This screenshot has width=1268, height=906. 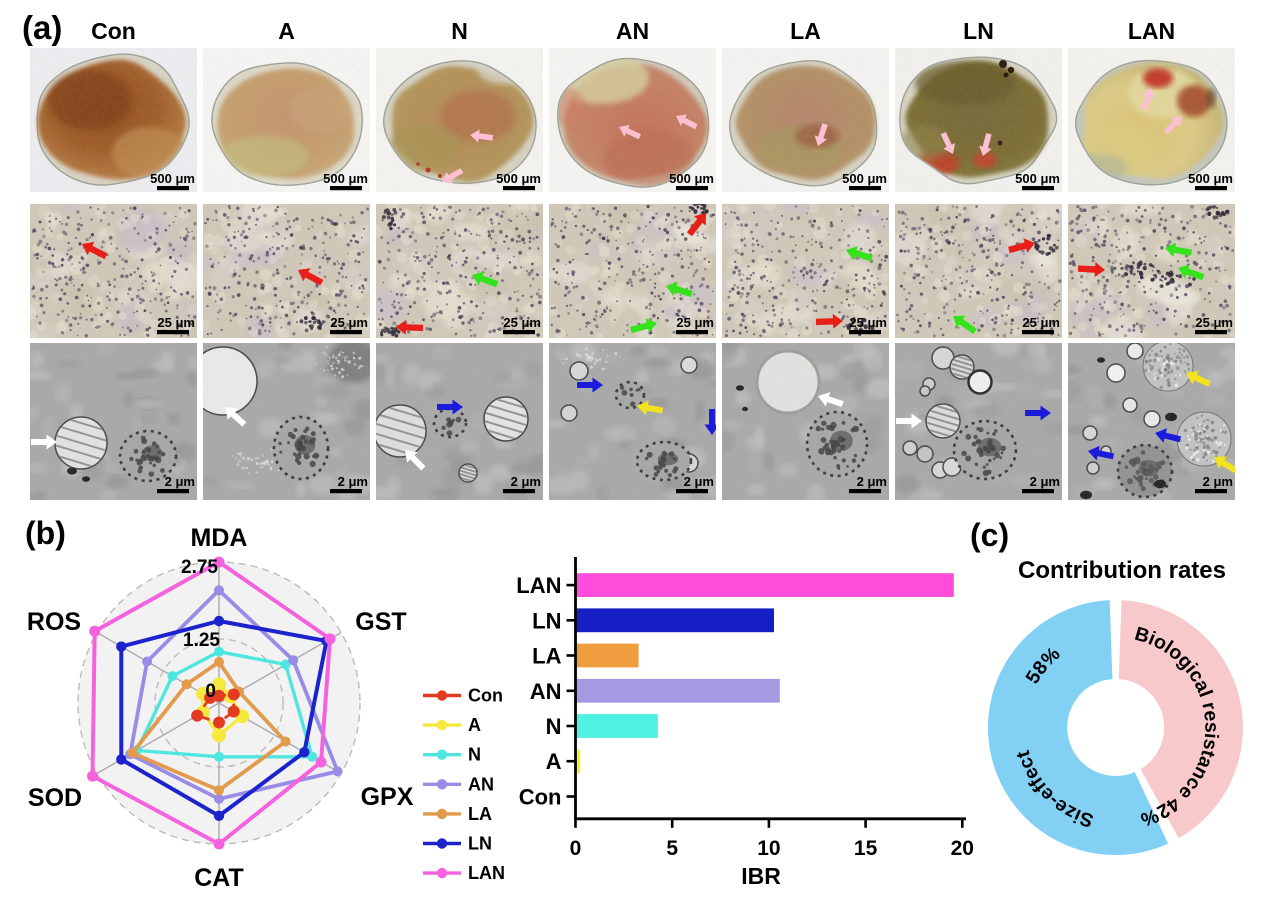 I want to click on svg-text: 15, so click(x=866, y=848).